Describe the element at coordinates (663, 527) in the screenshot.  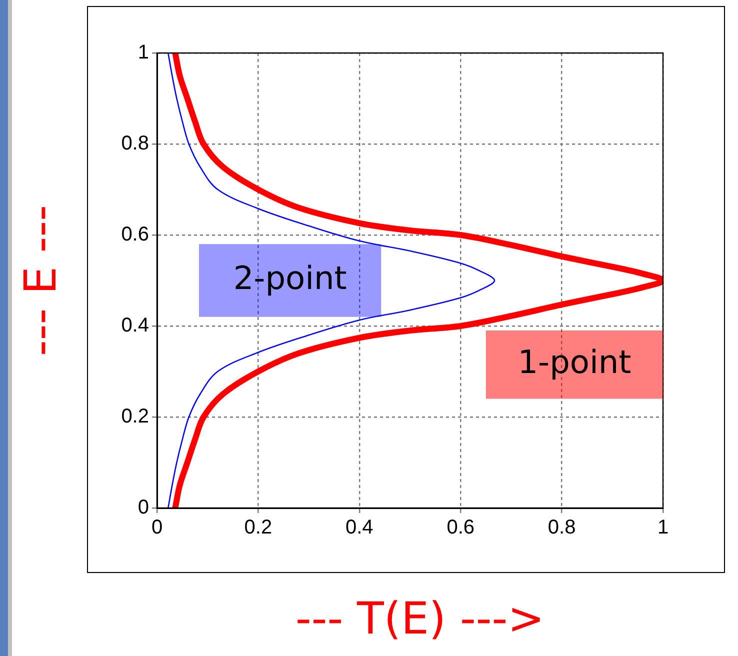
I see `x-tick-label: 1` at that location.